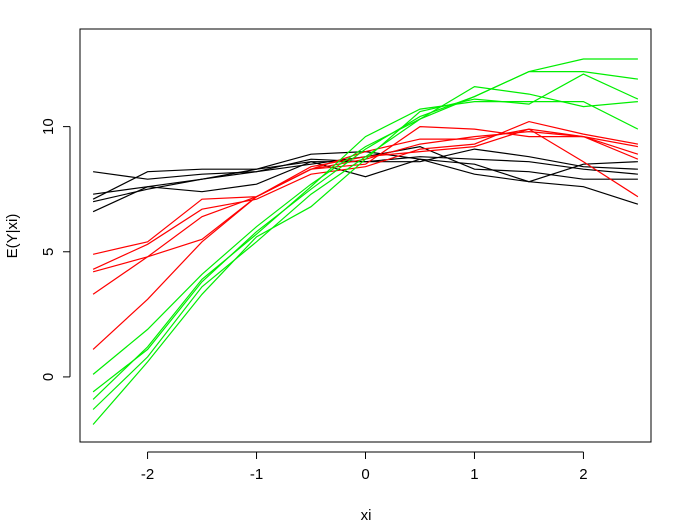 This screenshot has width=693, height=526. What do you see at coordinates (365, 474) in the screenshot?
I see `x-tick-label: 0` at bounding box center [365, 474].